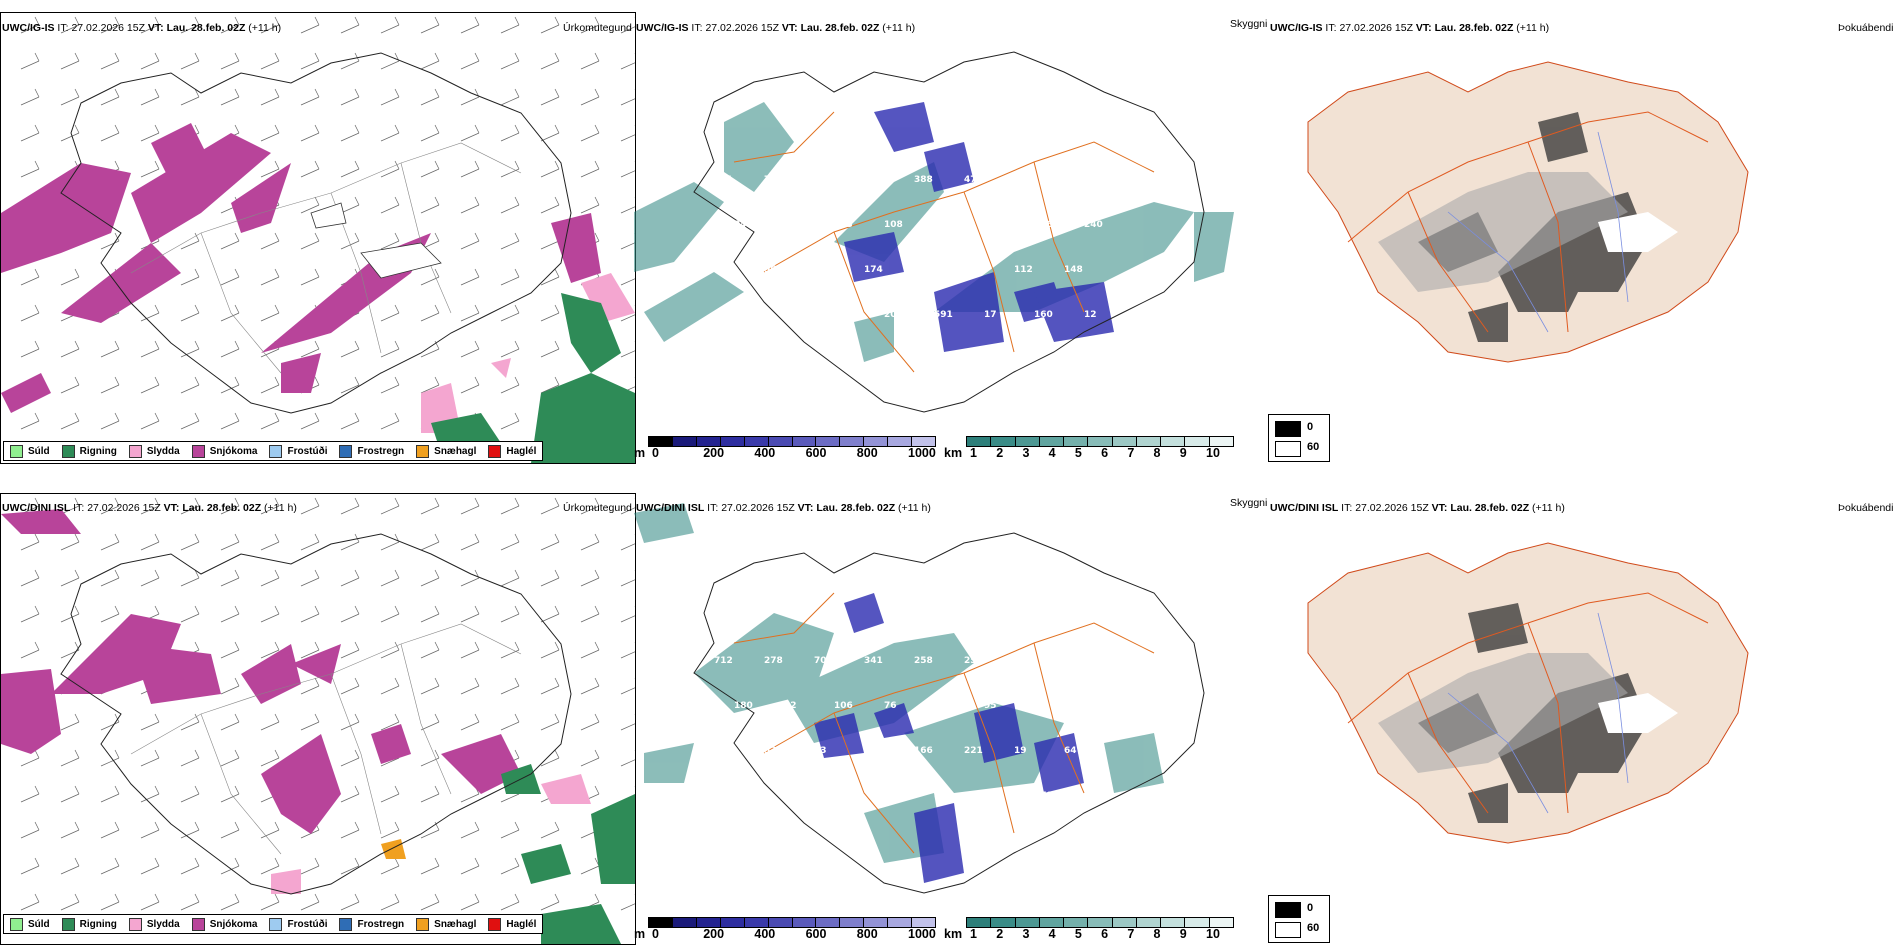 This screenshot has height=950, width=1900. I want to click on legend-item-slydda: Slydda, so click(154, 924).